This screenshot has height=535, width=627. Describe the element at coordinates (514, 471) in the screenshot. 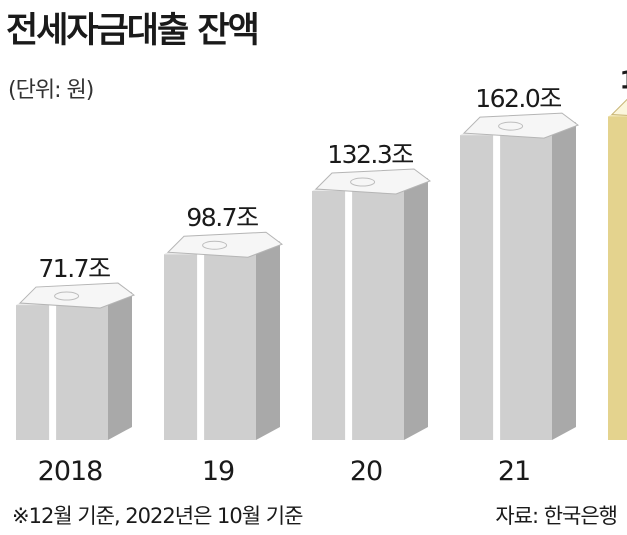

I see `category-label: 21` at that location.